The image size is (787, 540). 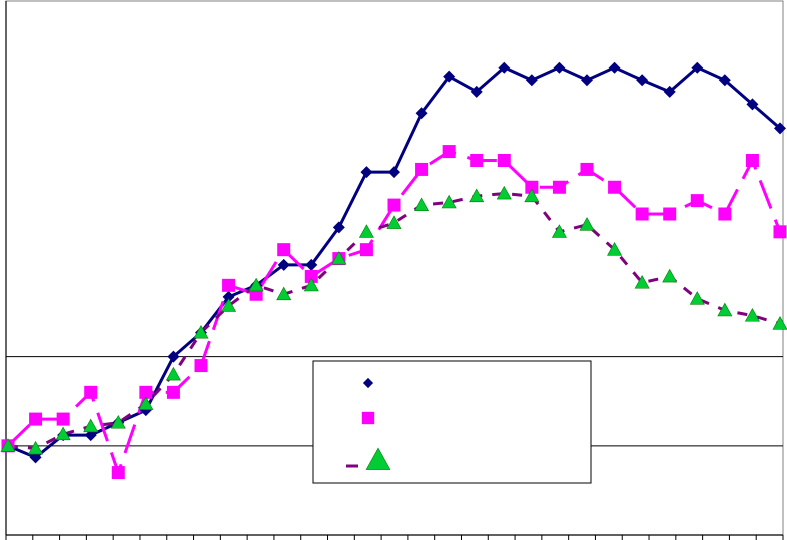 What do you see at coordinates (394, 537) in the screenshot?
I see `x-axis-ticks` at bounding box center [394, 537].